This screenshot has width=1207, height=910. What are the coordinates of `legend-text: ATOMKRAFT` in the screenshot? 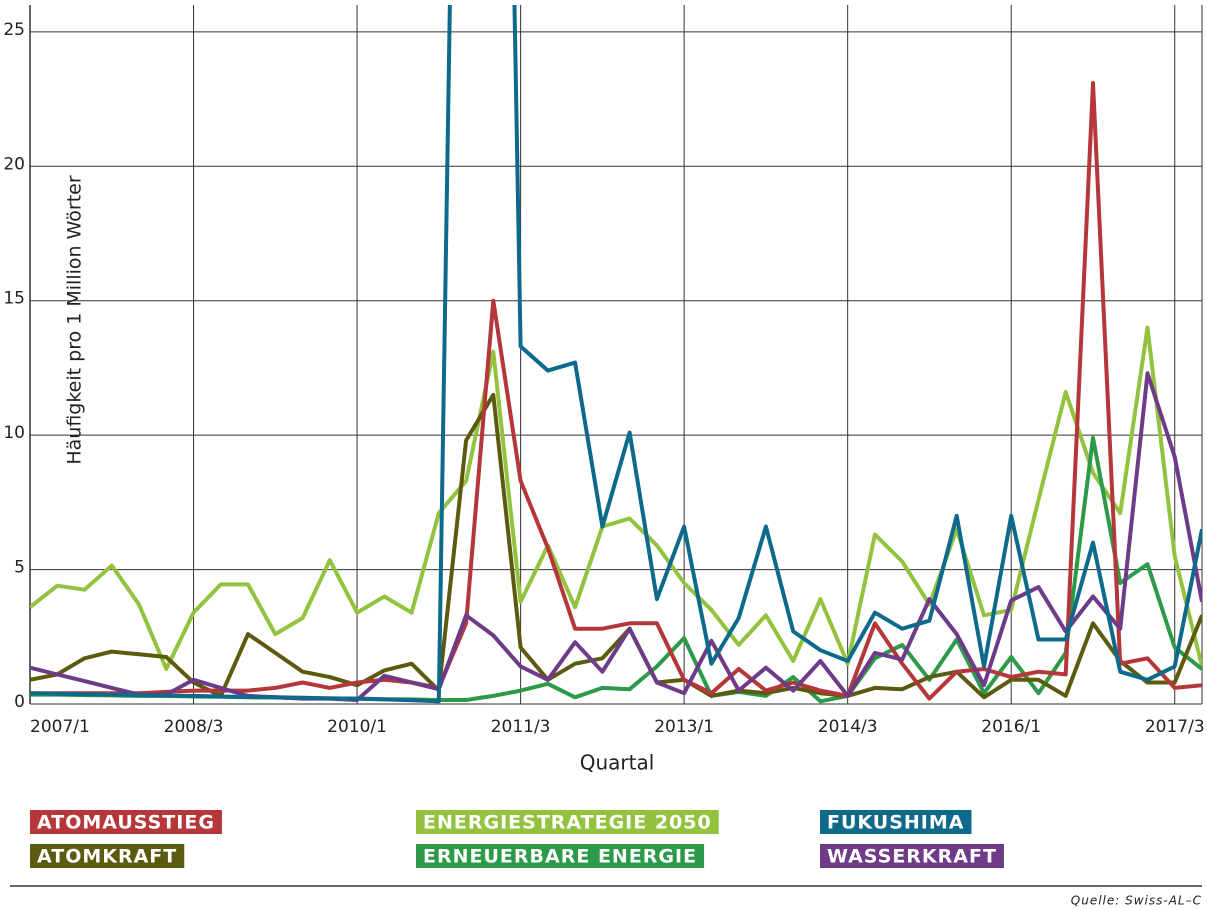 It's located at (107, 857).